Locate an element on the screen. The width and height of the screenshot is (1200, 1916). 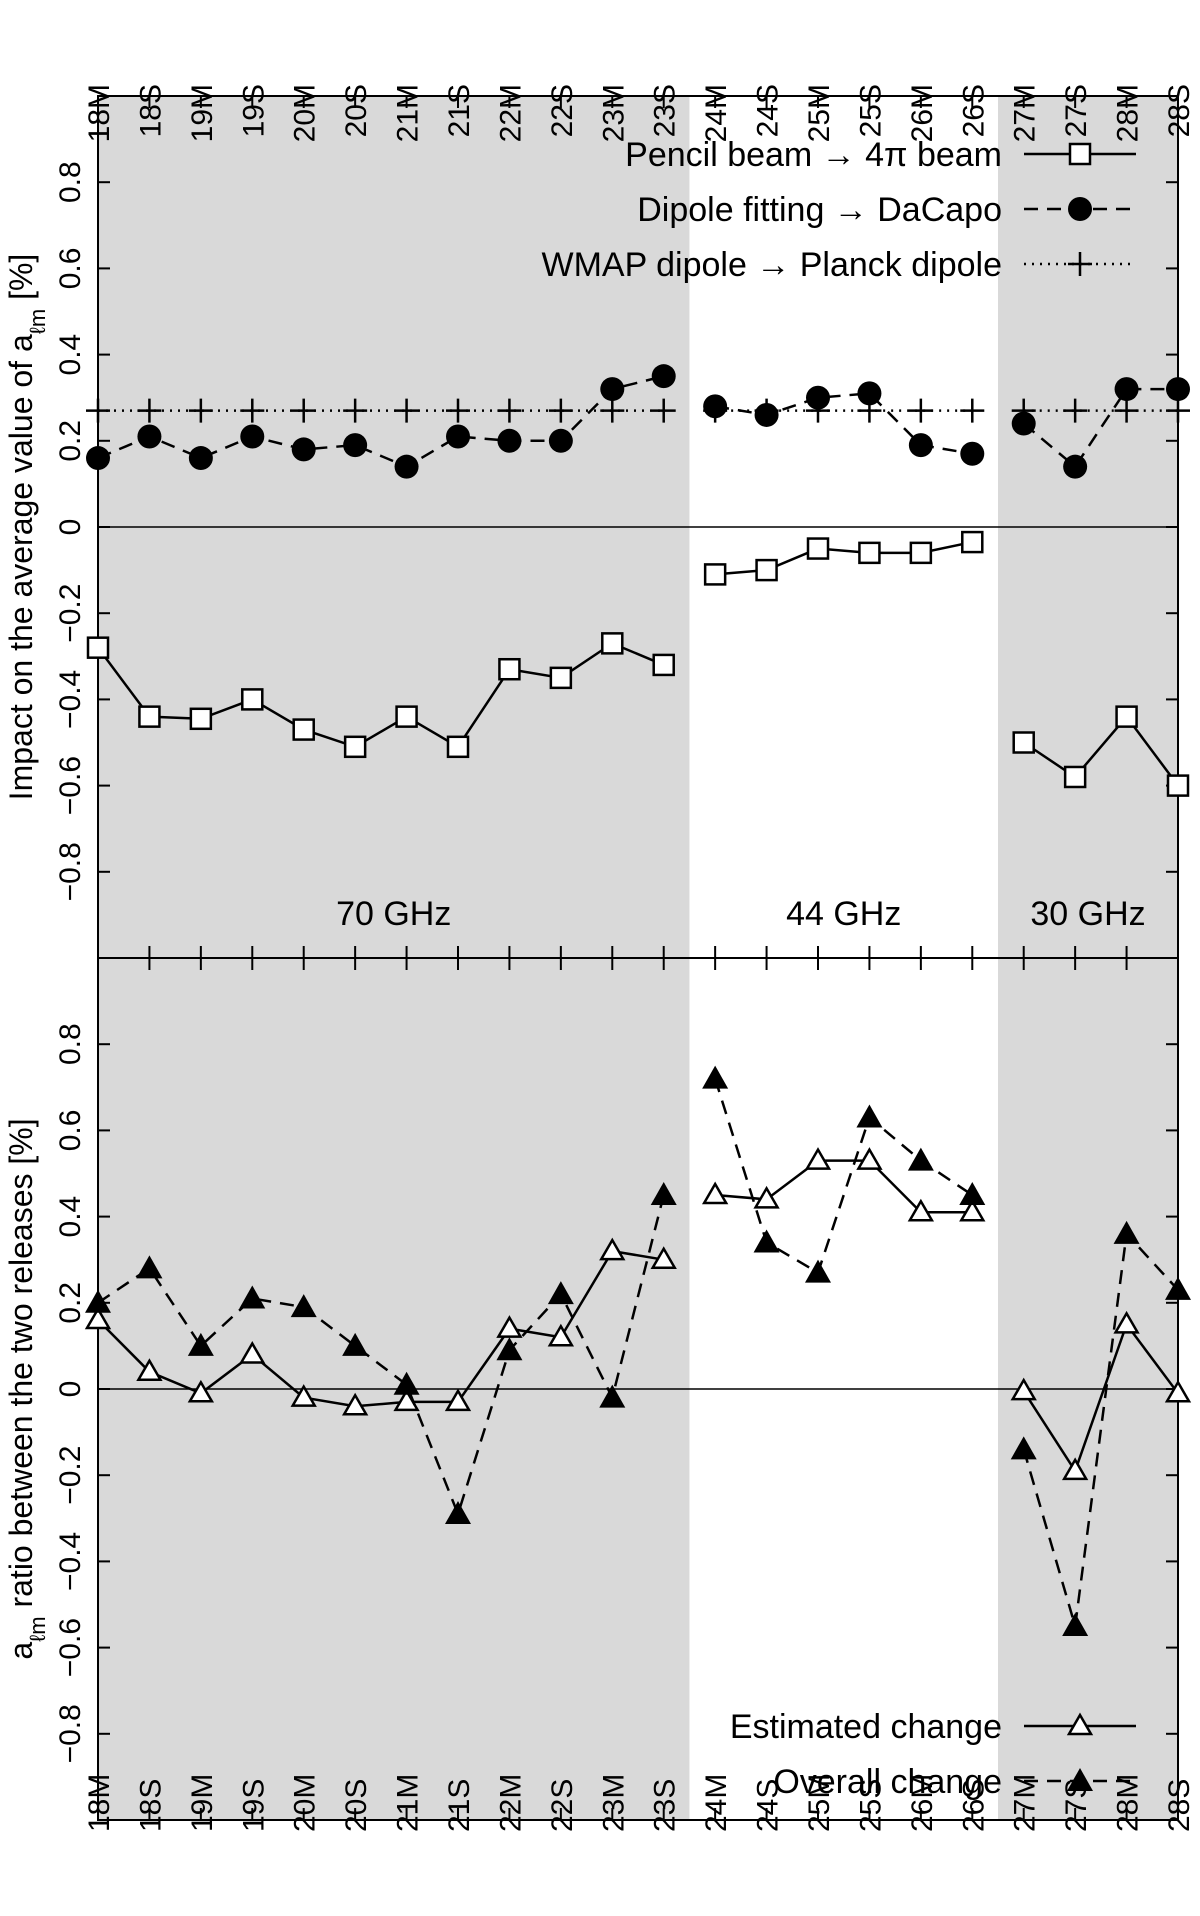
x-tick-label-bottom: 24M is located at coordinates (716, 1803).